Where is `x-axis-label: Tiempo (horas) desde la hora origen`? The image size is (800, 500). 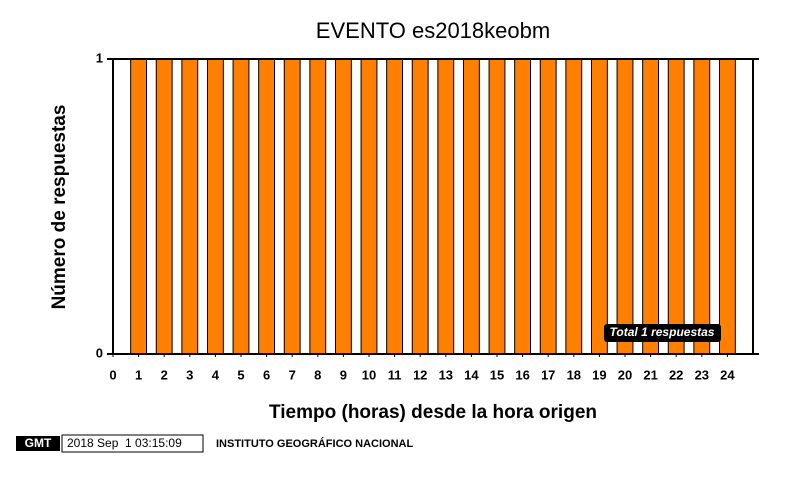 x-axis-label: Tiempo (horas) desde la hora origen is located at coordinates (433, 412).